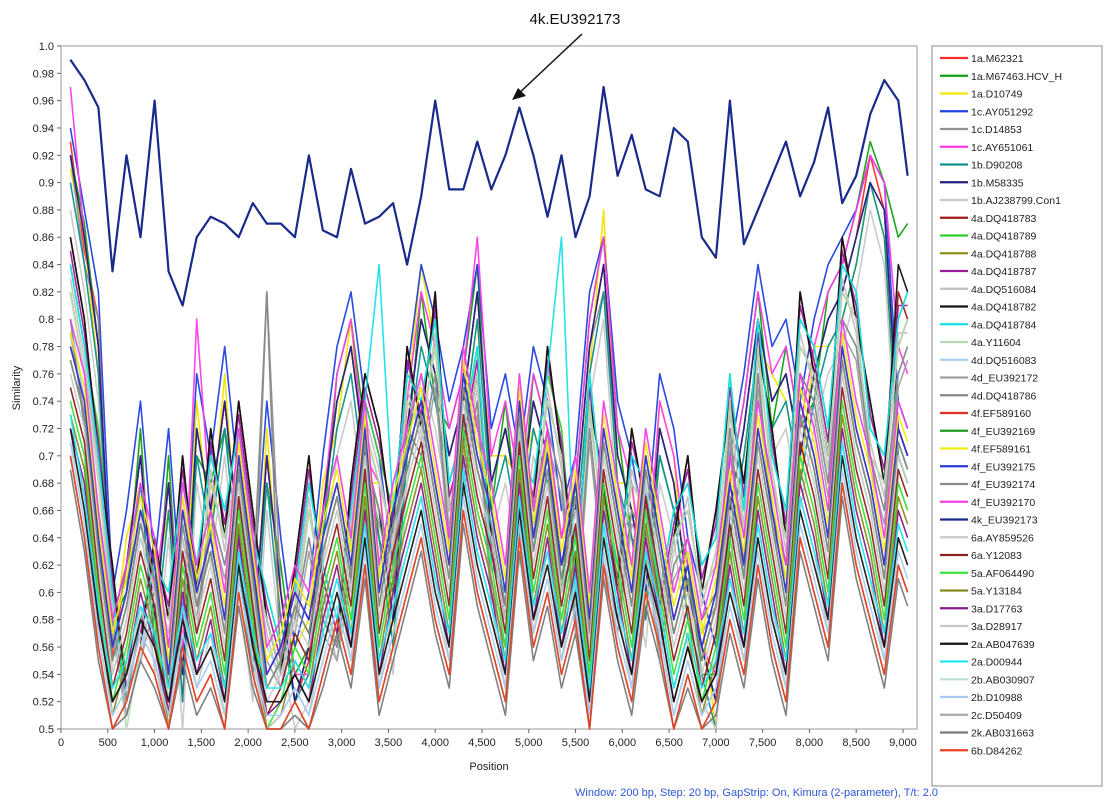 The width and height of the screenshot is (1105, 804). What do you see at coordinates (435, 743) in the screenshot?
I see `x-tick-label: 4,000` at bounding box center [435, 743].